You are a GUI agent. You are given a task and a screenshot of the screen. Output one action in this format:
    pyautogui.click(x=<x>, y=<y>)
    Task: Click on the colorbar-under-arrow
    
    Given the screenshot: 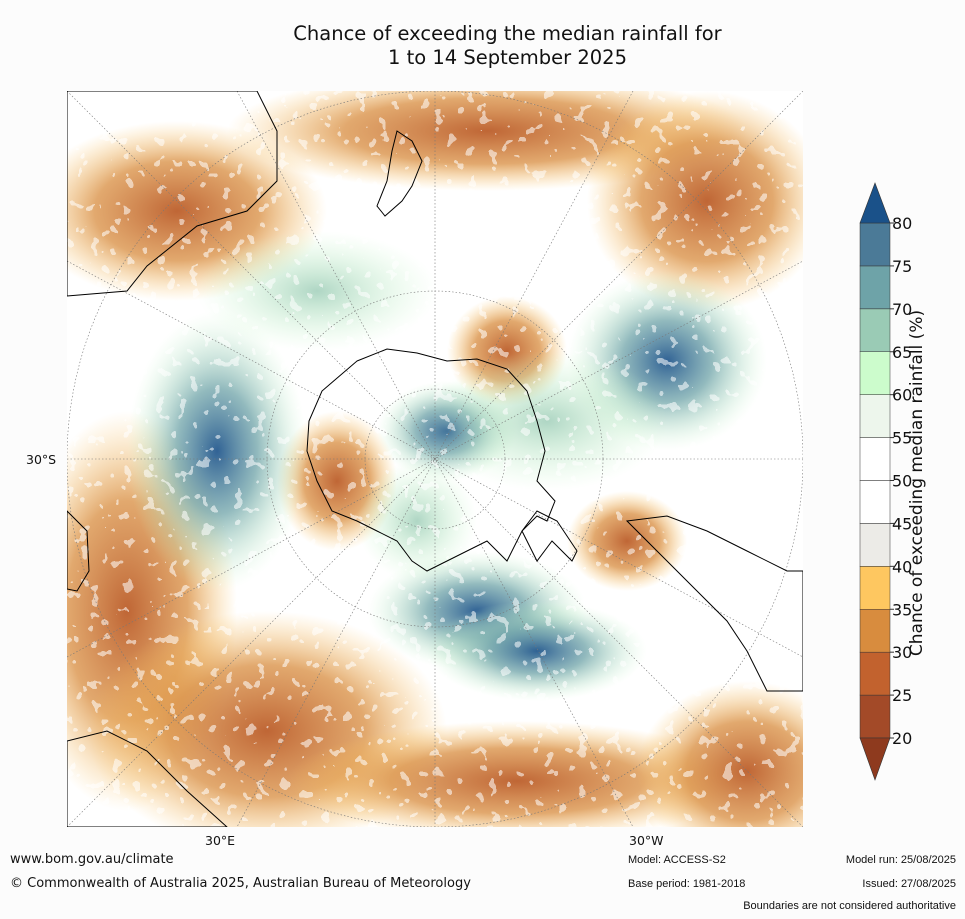 What is the action you would take?
    pyautogui.click(x=875, y=759)
    